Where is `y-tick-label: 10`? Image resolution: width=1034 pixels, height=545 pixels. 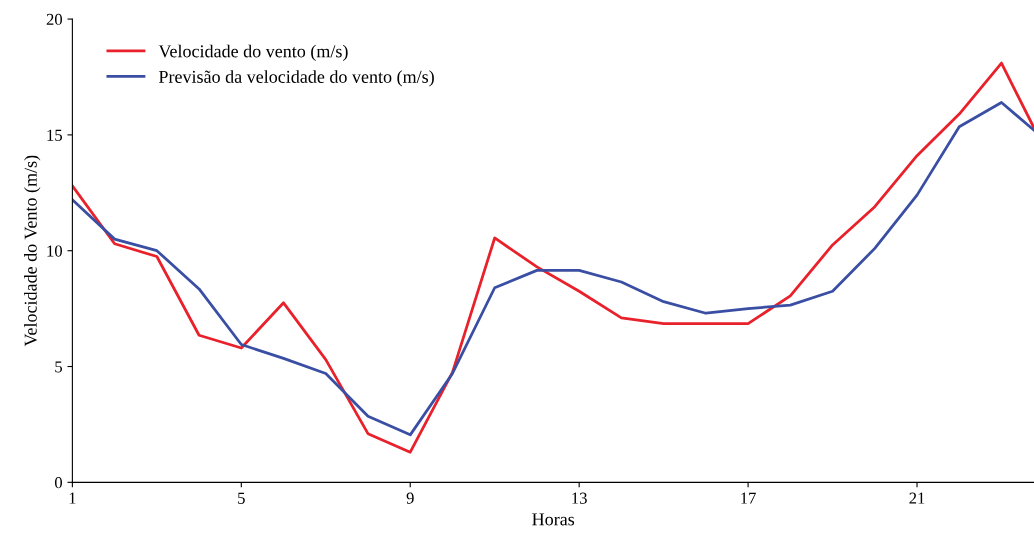 y-tick-label: 10 is located at coordinates (55, 251).